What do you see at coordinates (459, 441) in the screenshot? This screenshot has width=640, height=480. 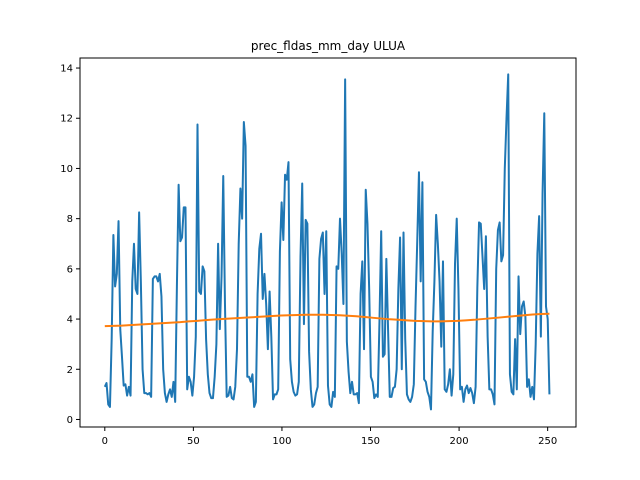 I see `x-tick-label: 200` at bounding box center [459, 441].